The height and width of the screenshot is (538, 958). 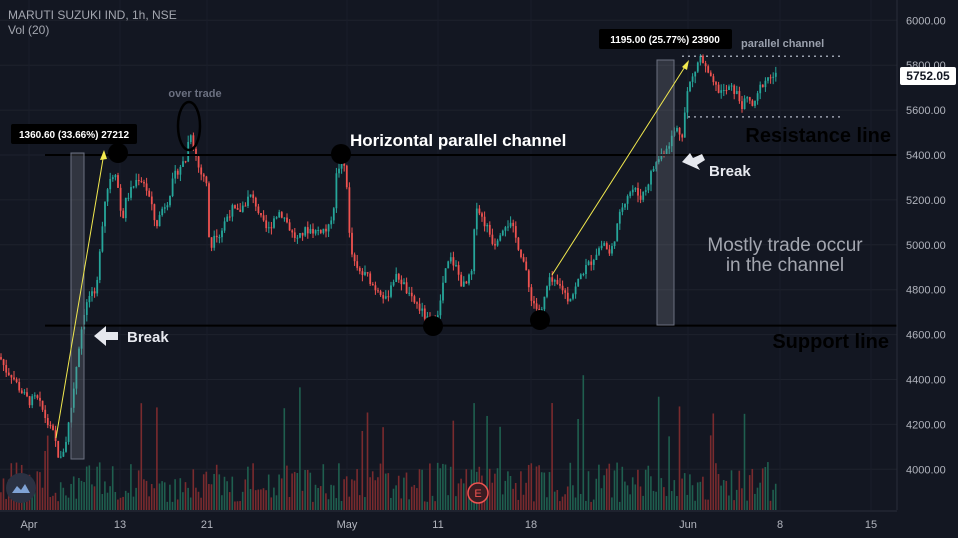 What do you see at coordinates (928, 76) in the screenshot?
I see `current-price-badge: 5752.05` at bounding box center [928, 76].